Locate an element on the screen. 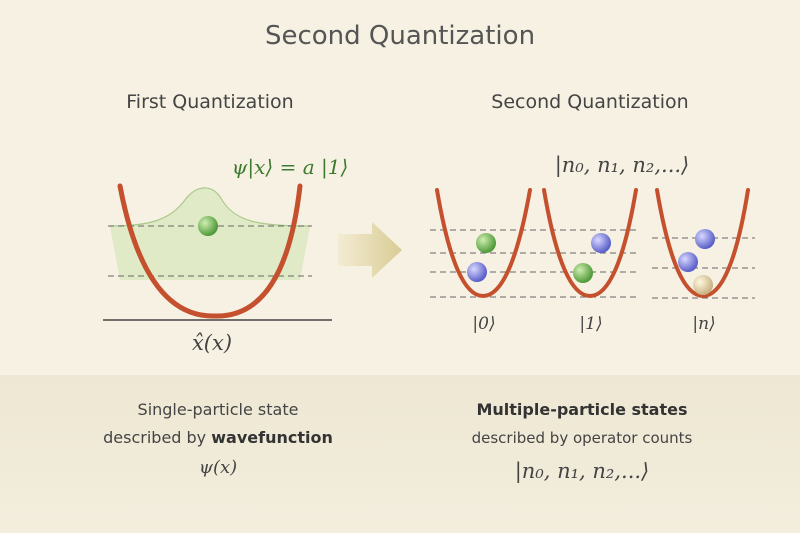 The height and width of the screenshot is (533, 800). well-label: |n⟩ is located at coordinates (703, 324).